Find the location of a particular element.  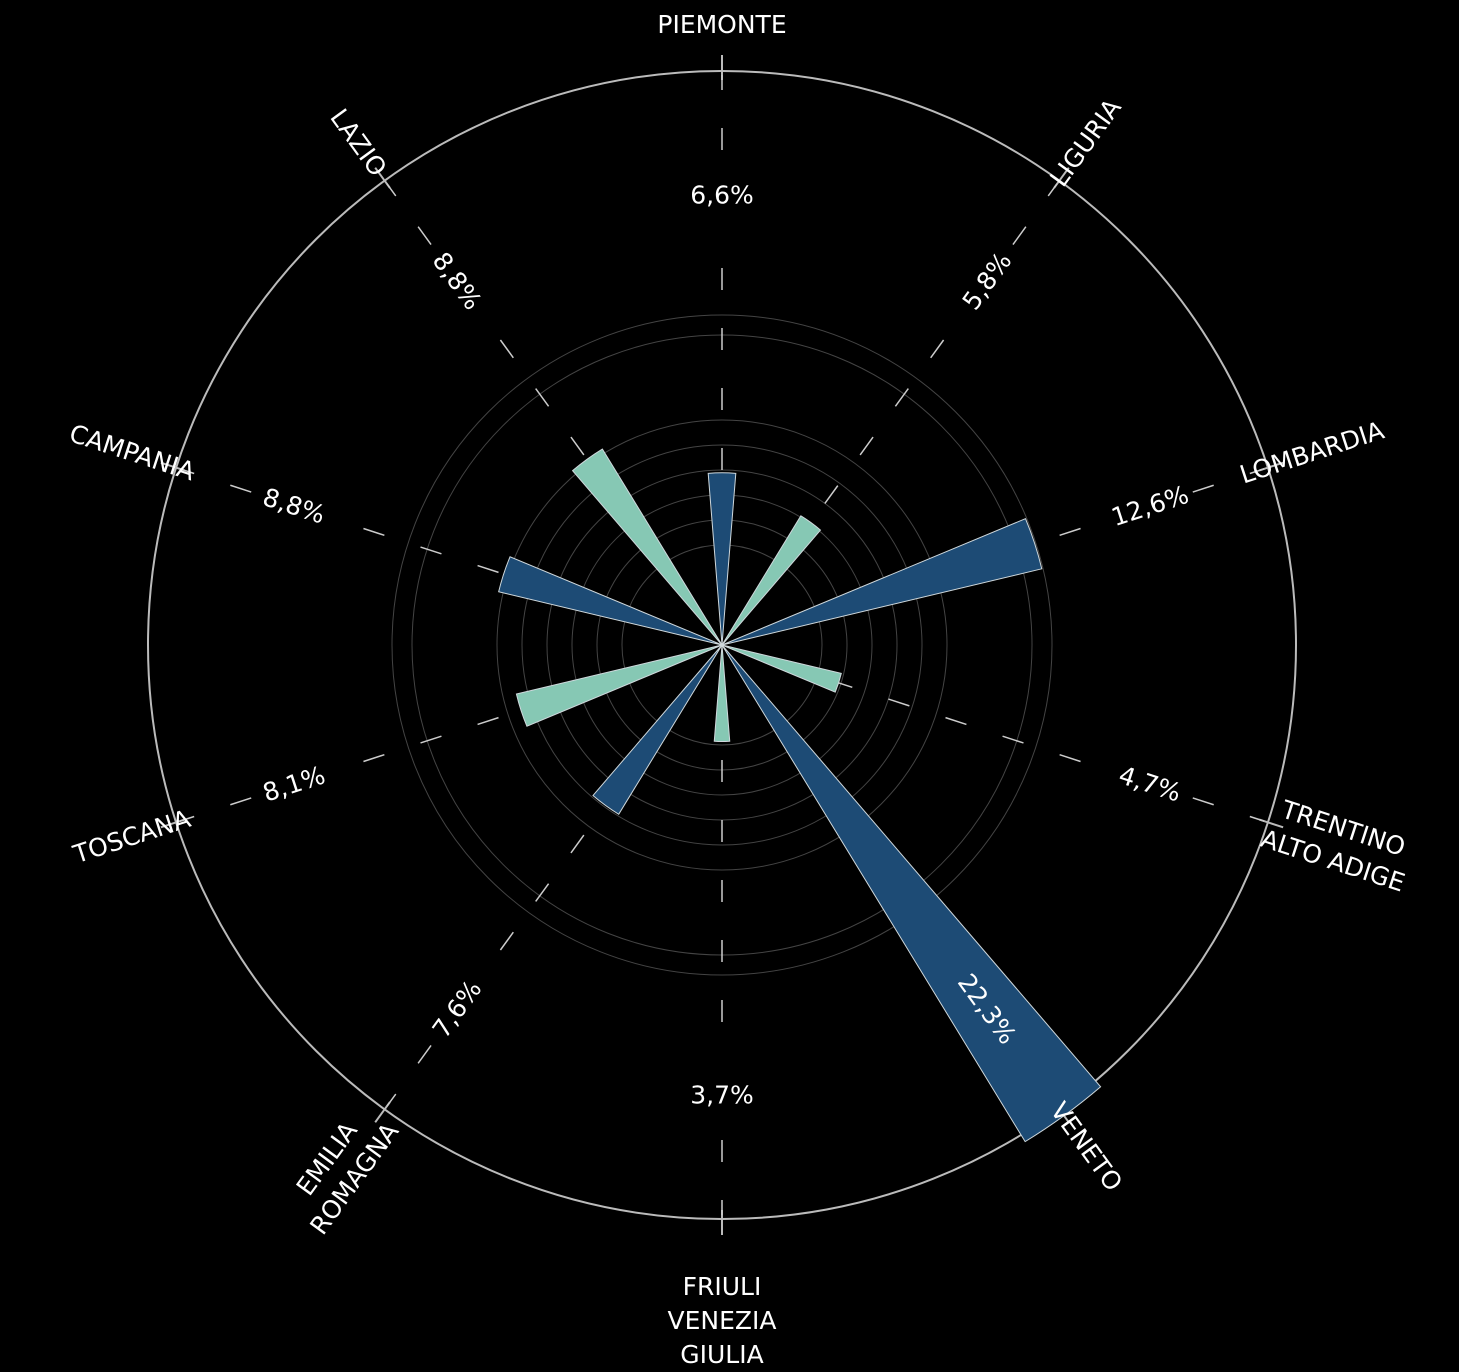

value-label: 6,6% is located at coordinates (722, 195).